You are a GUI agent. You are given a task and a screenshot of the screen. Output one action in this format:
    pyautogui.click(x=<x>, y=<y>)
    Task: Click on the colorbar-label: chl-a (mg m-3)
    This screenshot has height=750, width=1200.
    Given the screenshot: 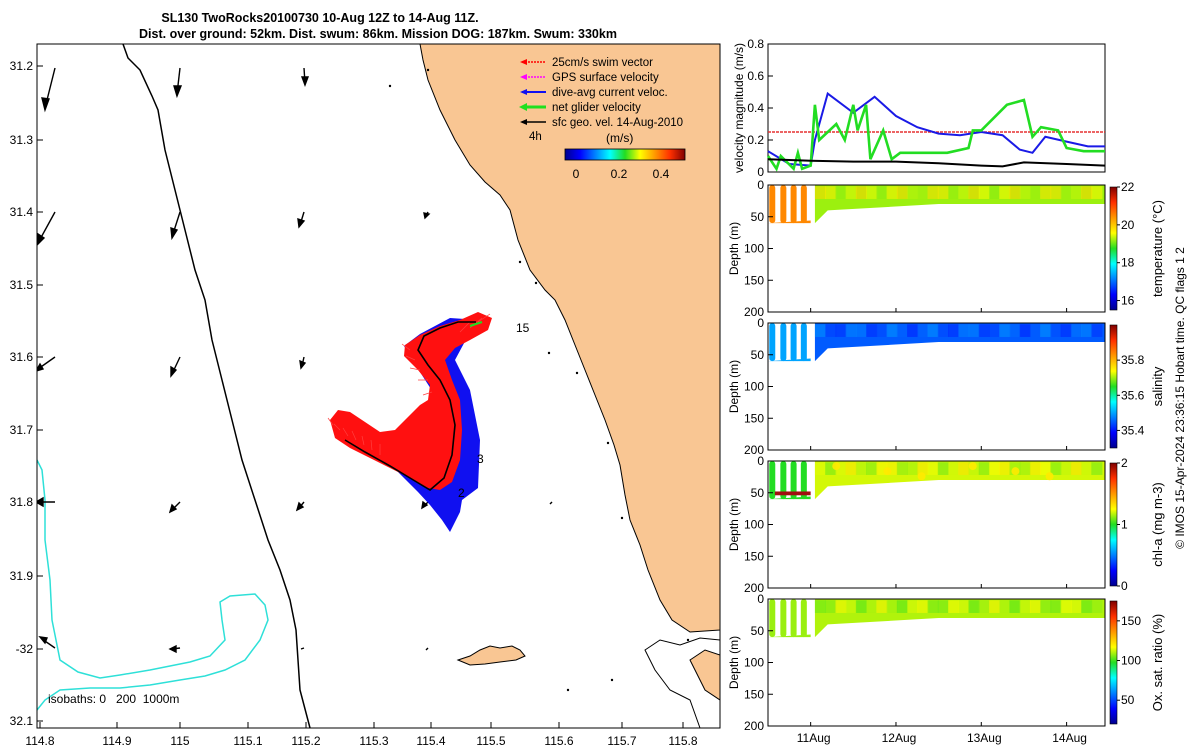 What is the action you would take?
    pyautogui.click(x=1157, y=524)
    